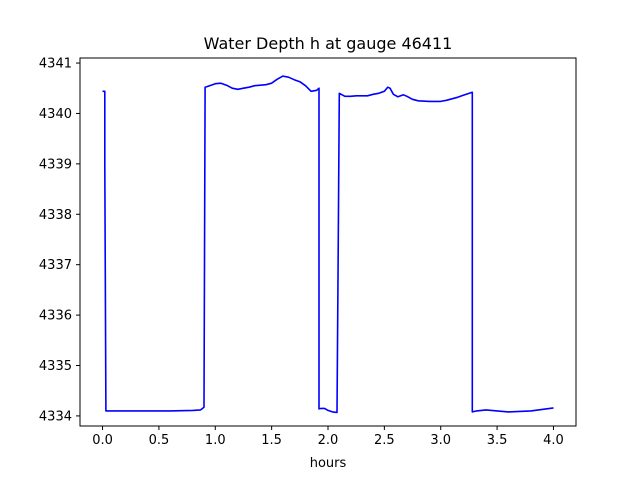 The width and height of the screenshot is (640, 480). I want to click on y-tick-label: 4337, so click(55, 265).